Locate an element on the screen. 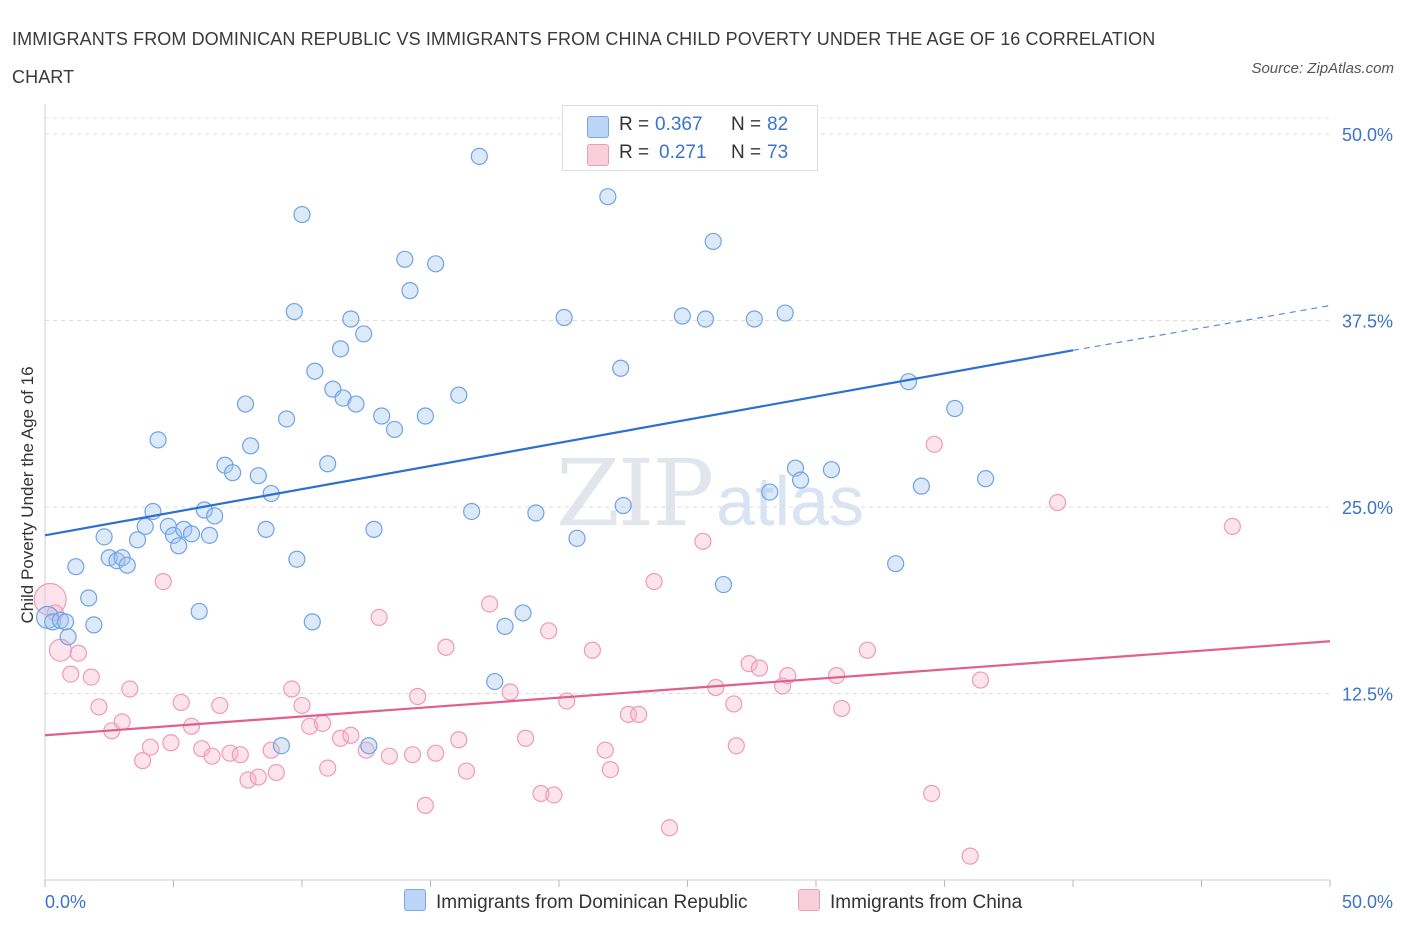 This screenshot has height=930, width=1406. trend-line-dominican-extension is located at coordinates (1201, 327).